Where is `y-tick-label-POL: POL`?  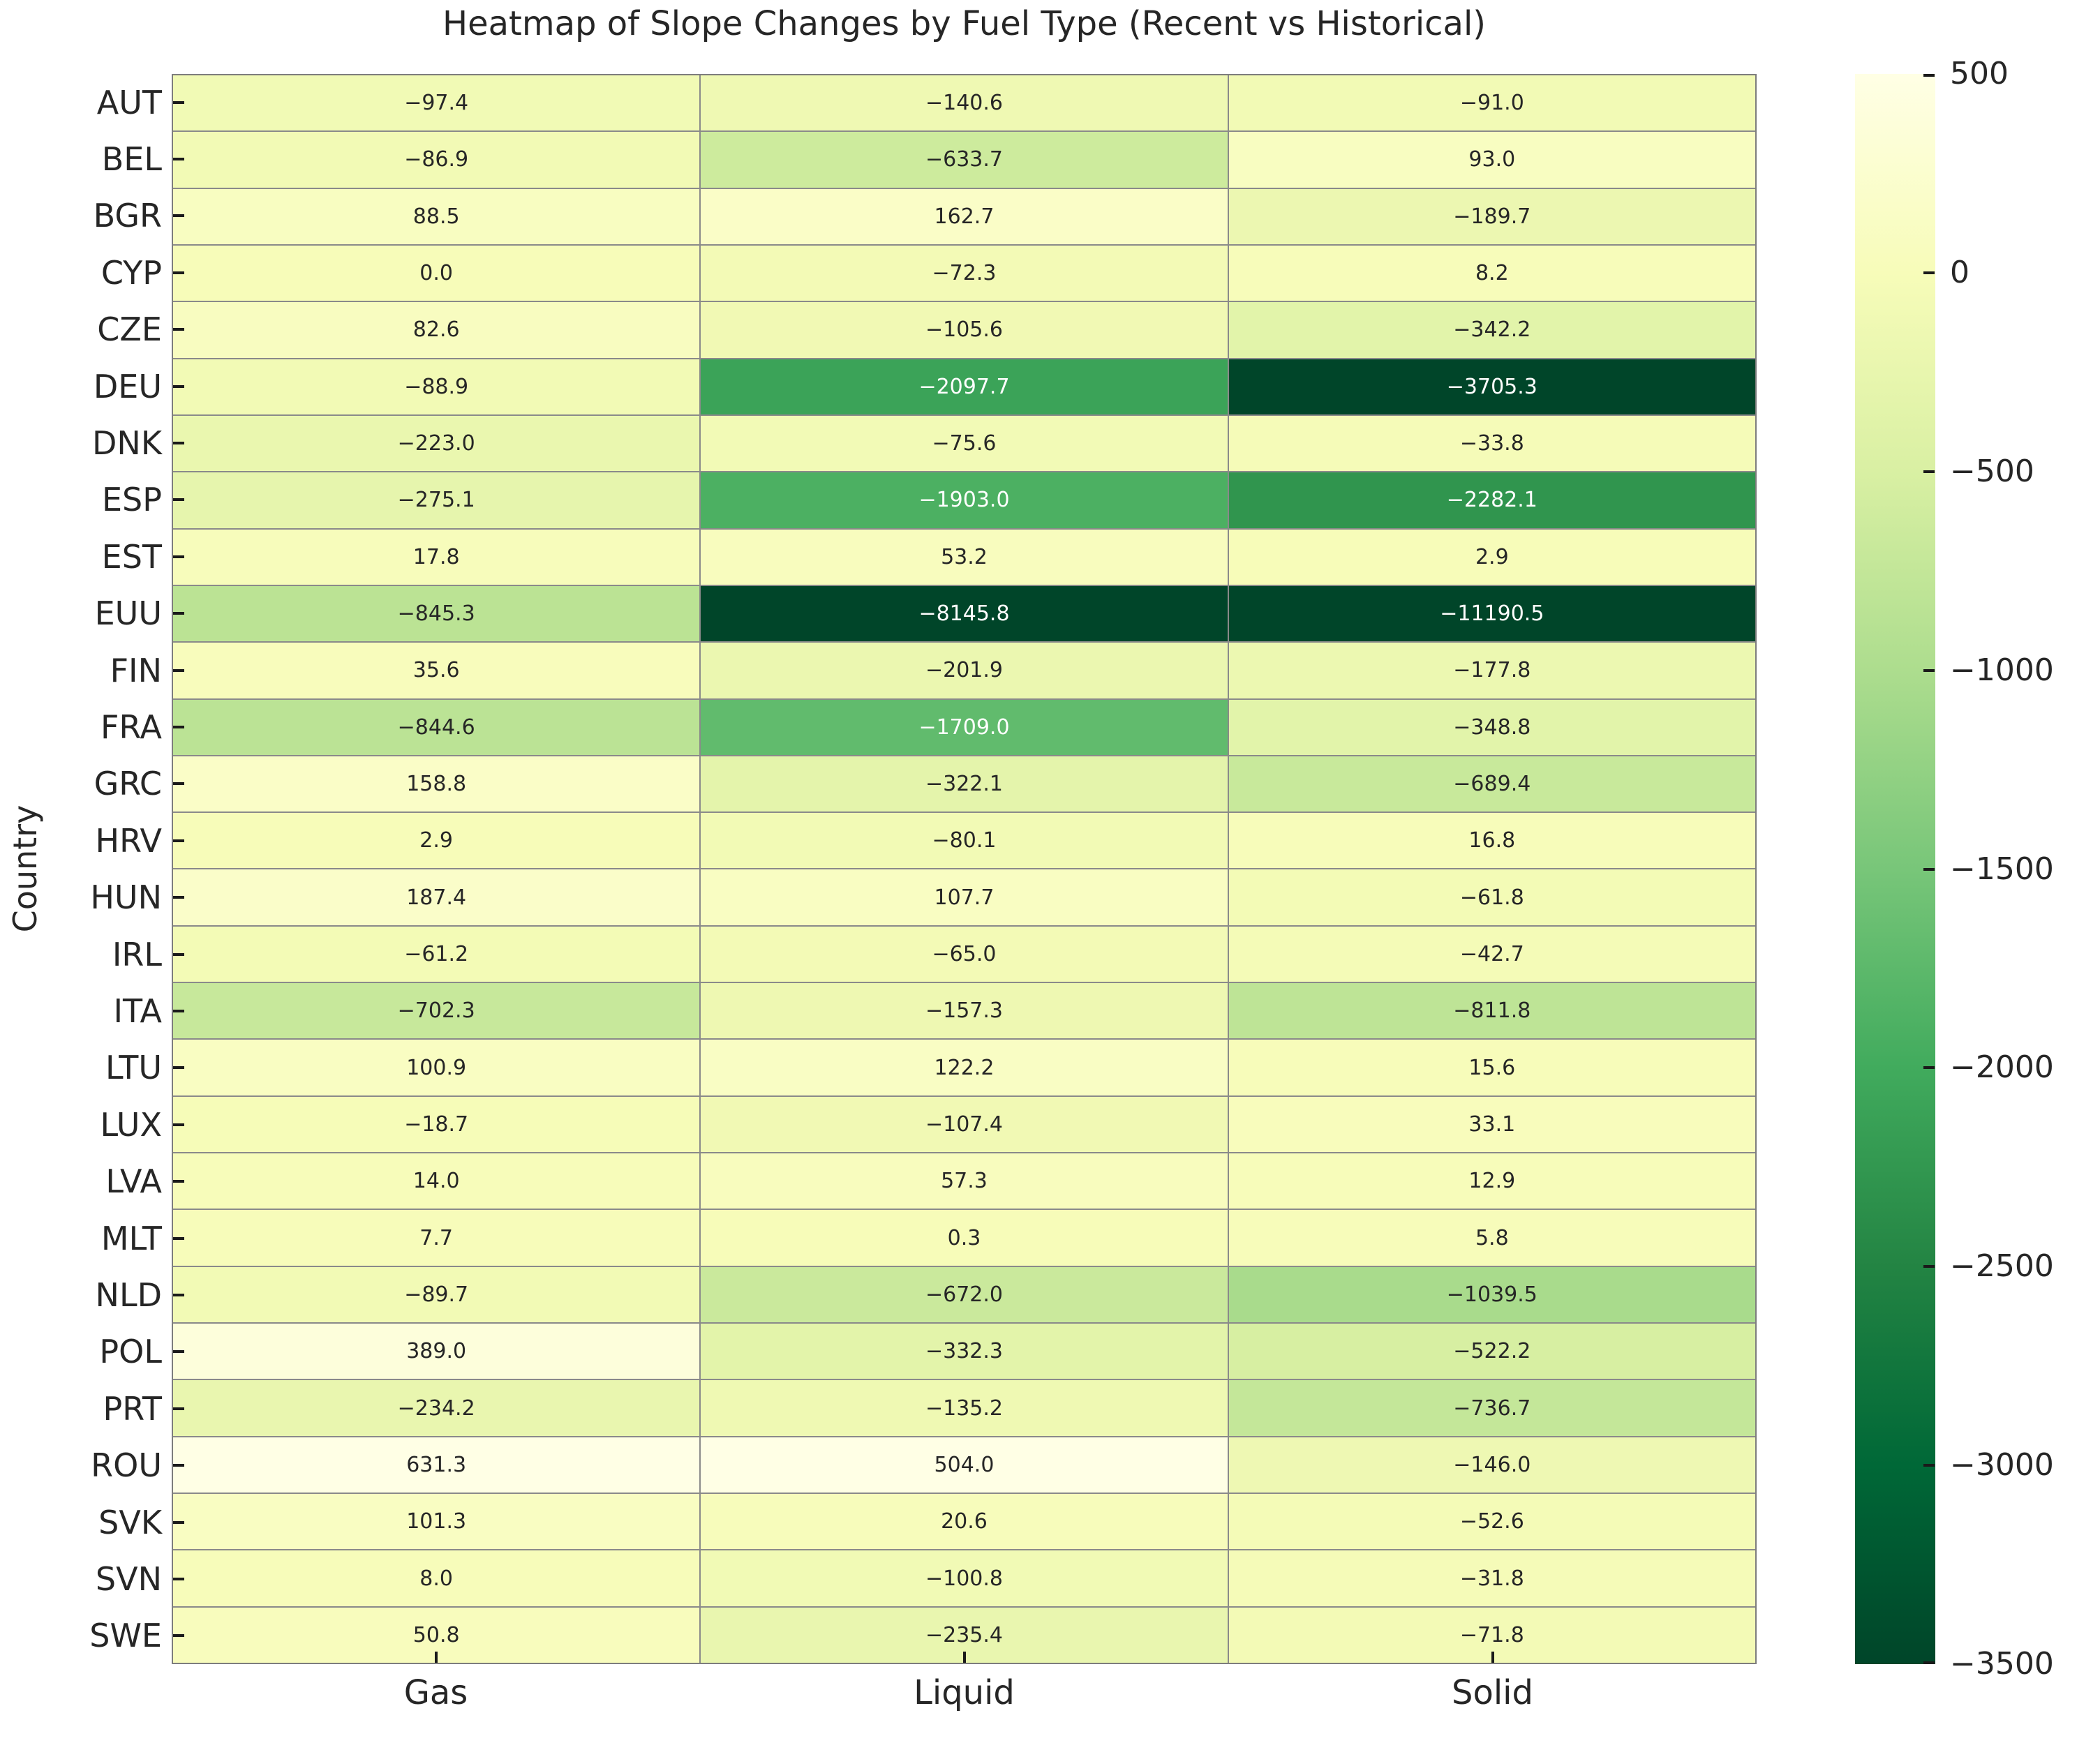 y-tick-label-POL: POL is located at coordinates (130, 1352).